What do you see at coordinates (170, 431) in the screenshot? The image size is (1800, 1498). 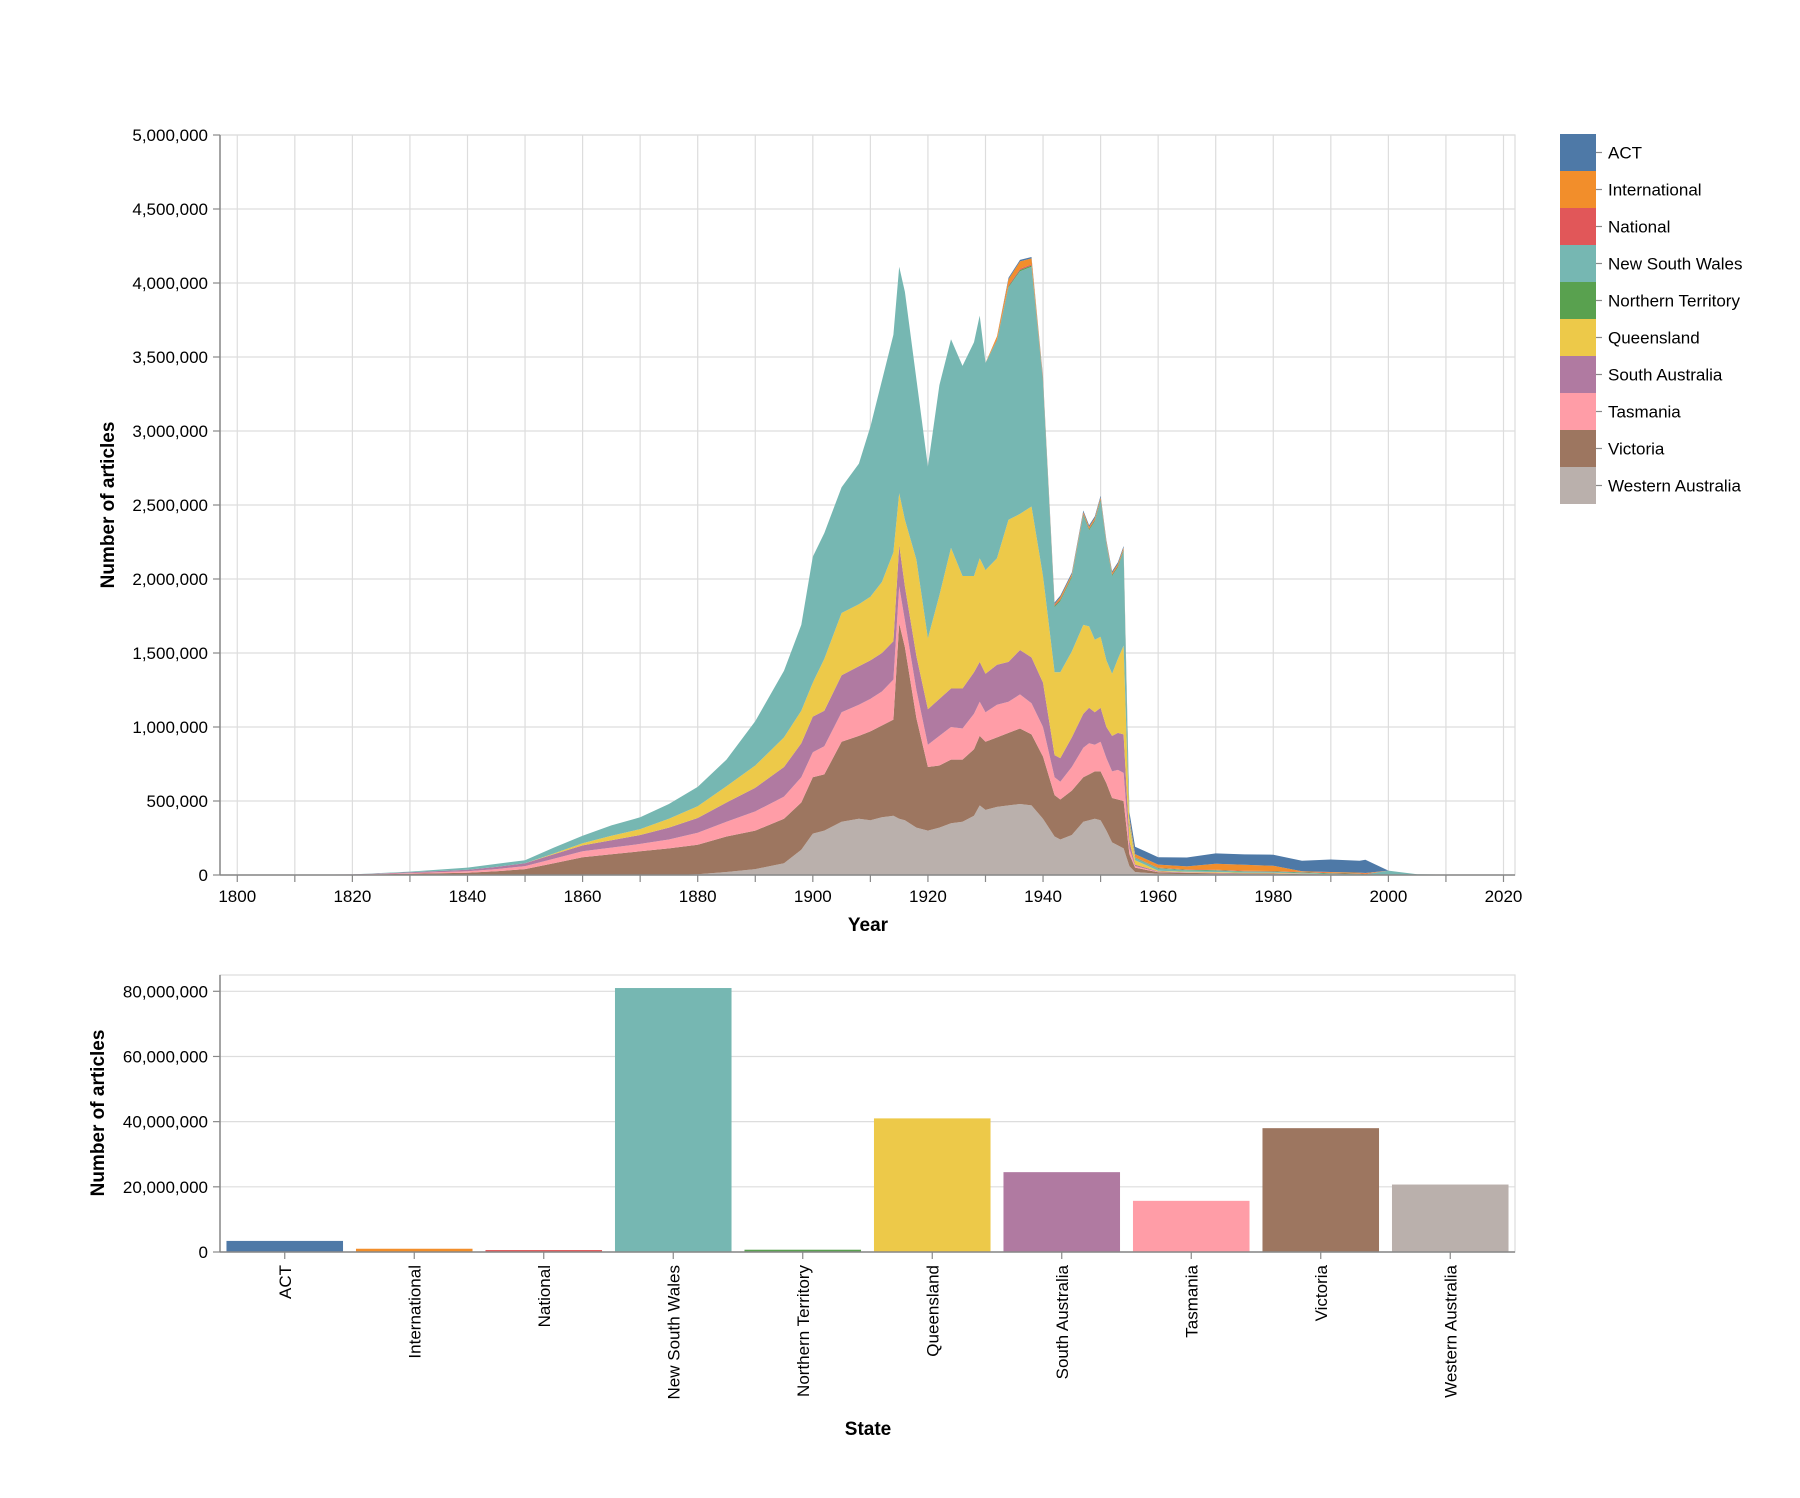 I see `area-y-tick-label: 3,000,000` at bounding box center [170, 431].